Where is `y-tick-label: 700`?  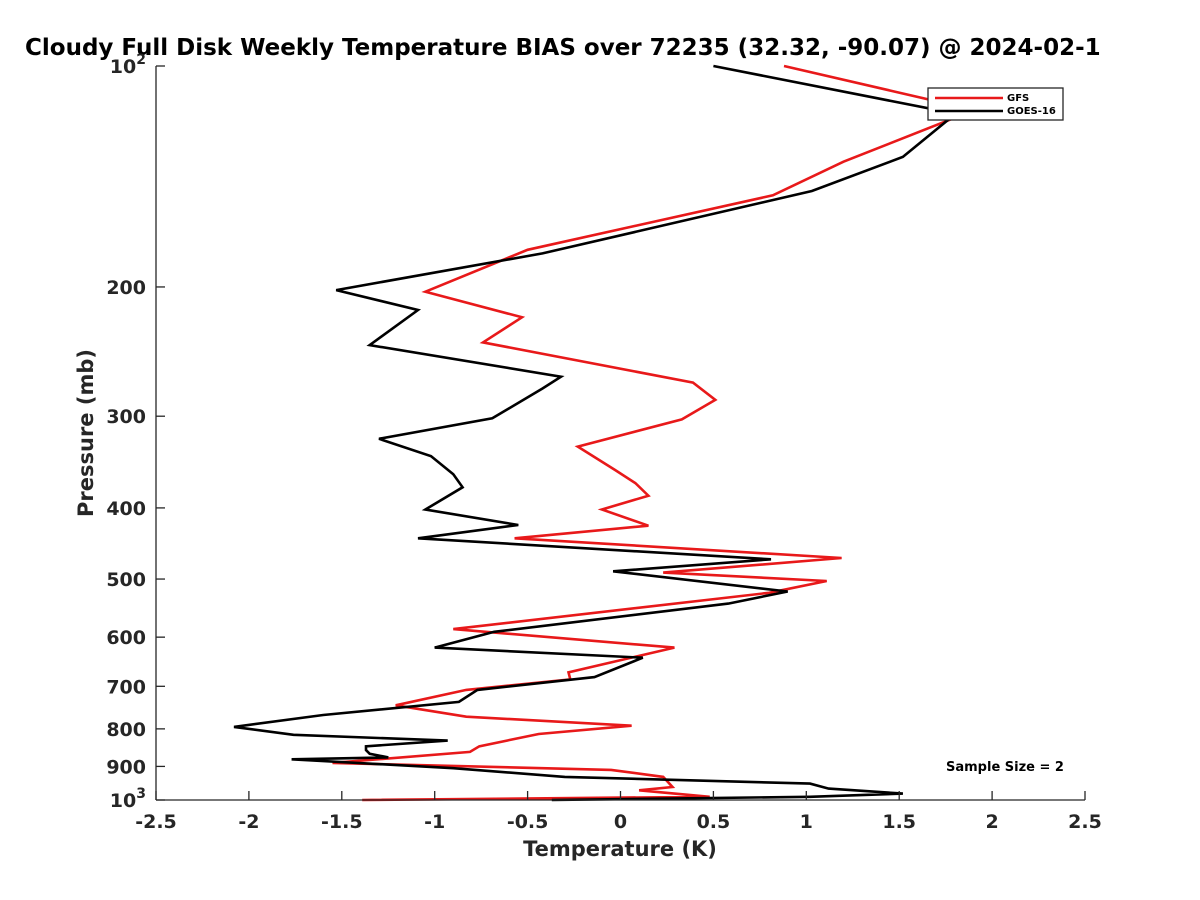 y-tick-label: 700 is located at coordinates (126, 687).